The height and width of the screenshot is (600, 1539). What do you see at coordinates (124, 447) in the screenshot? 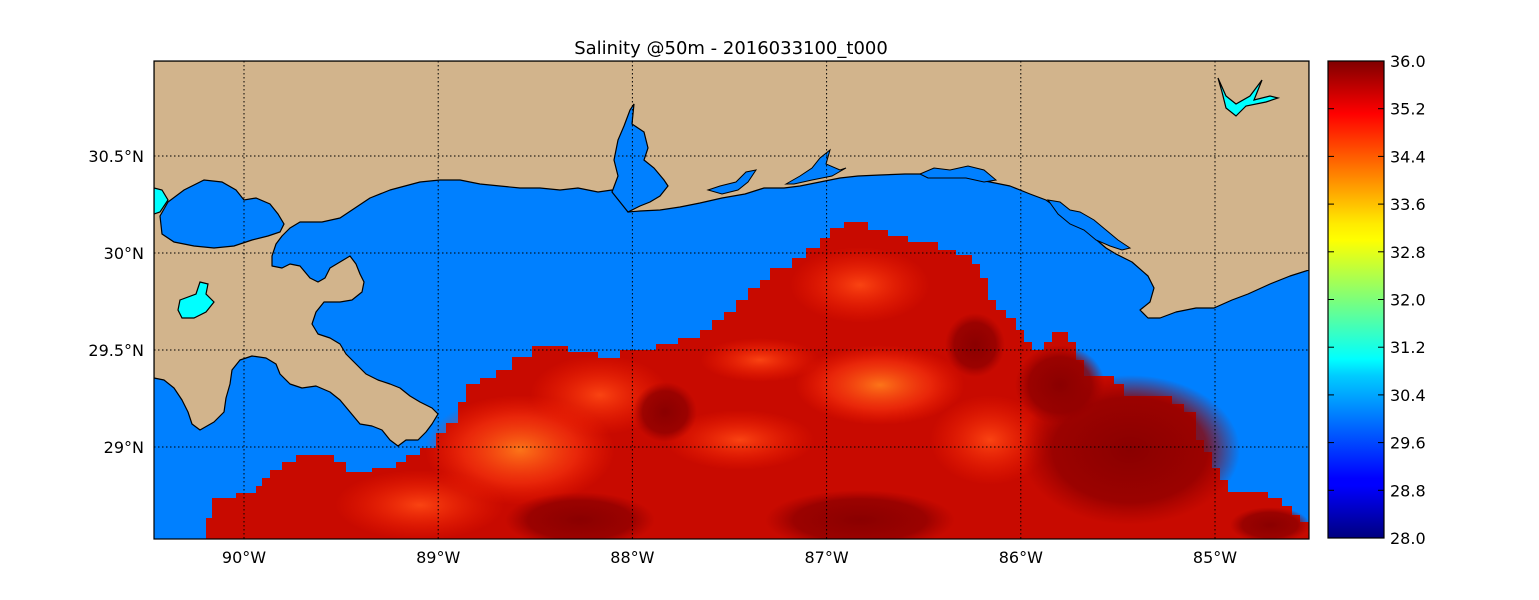
I see `latitude-label: 29°N` at bounding box center [124, 447].